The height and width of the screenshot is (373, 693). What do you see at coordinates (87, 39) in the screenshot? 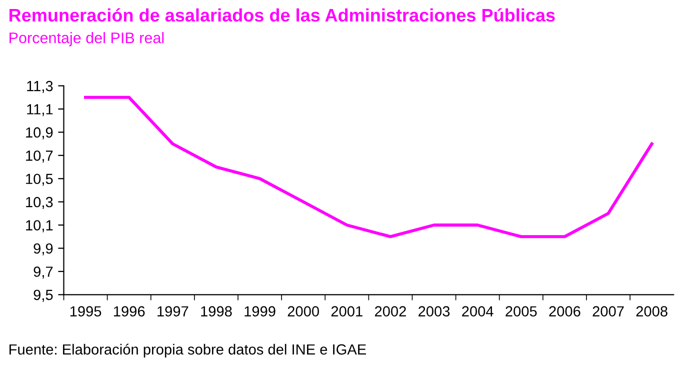
I see `chart-subtitle: Porcentaje del PIB real` at bounding box center [87, 39].